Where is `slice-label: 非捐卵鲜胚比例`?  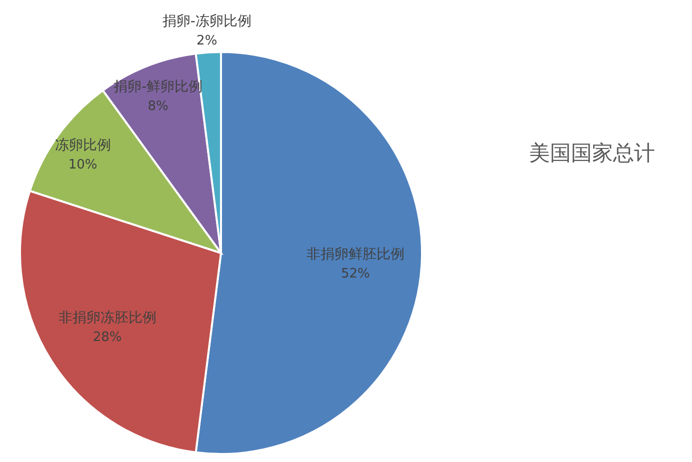
slice-label: 非捐卵鲜胚比例 is located at coordinates (355, 254).